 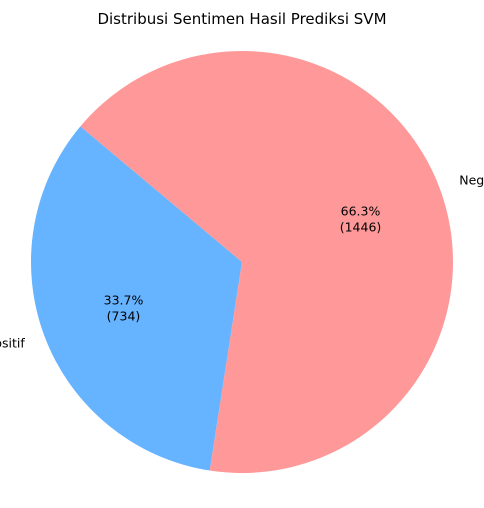 I want to click on slice-label-positif: Positif, so click(x=12, y=343).